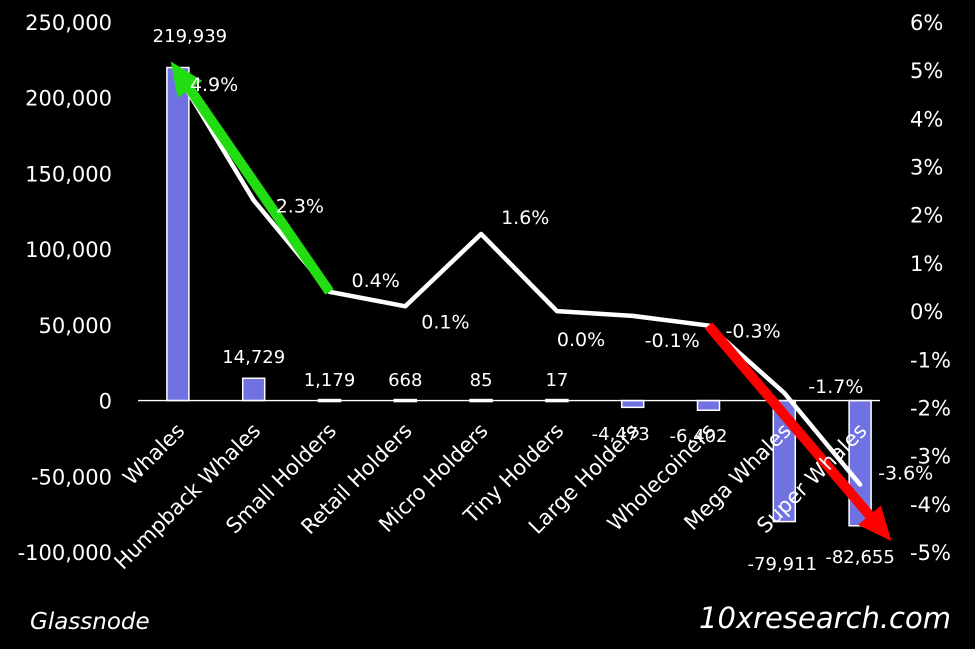  Describe the element at coordinates (376, 281) in the screenshot. I see `line-data-label: 0.4%` at that location.